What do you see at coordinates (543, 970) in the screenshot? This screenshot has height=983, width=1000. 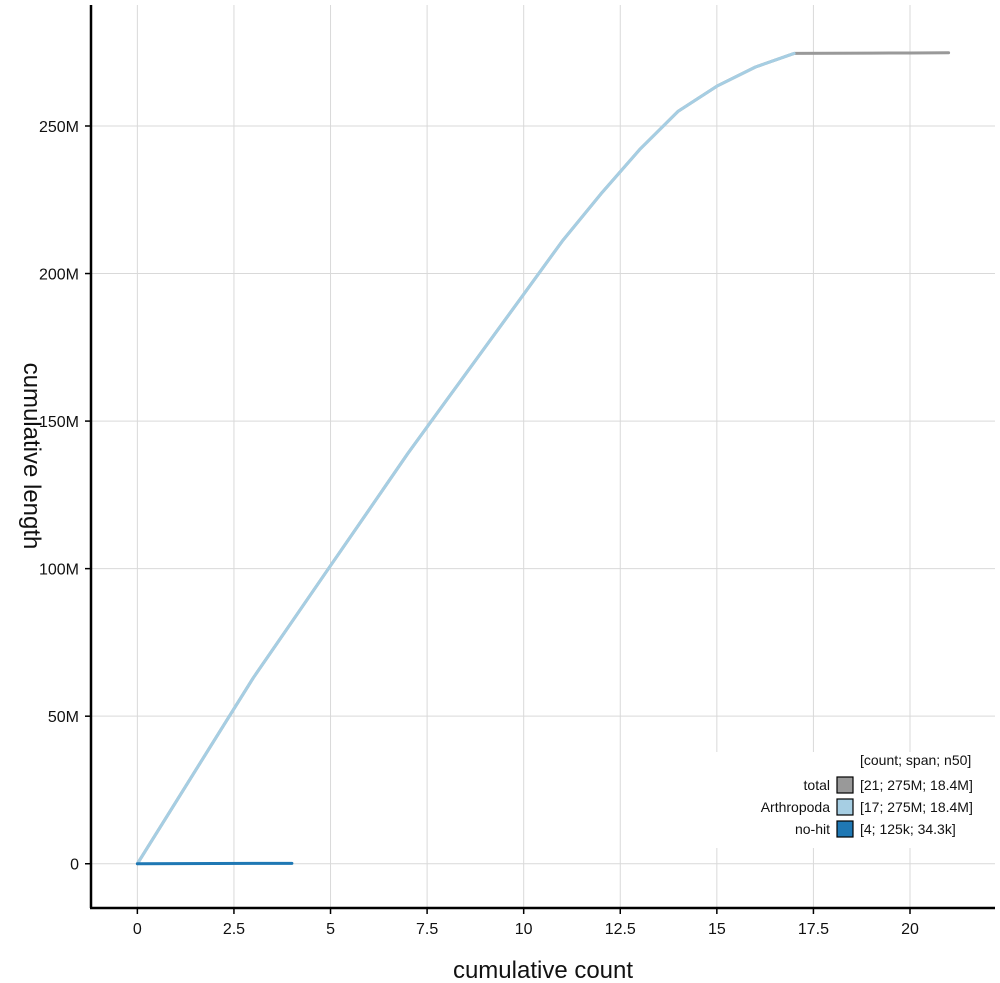 I see `x-axis-title: cumulative count` at bounding box center [543, 970].